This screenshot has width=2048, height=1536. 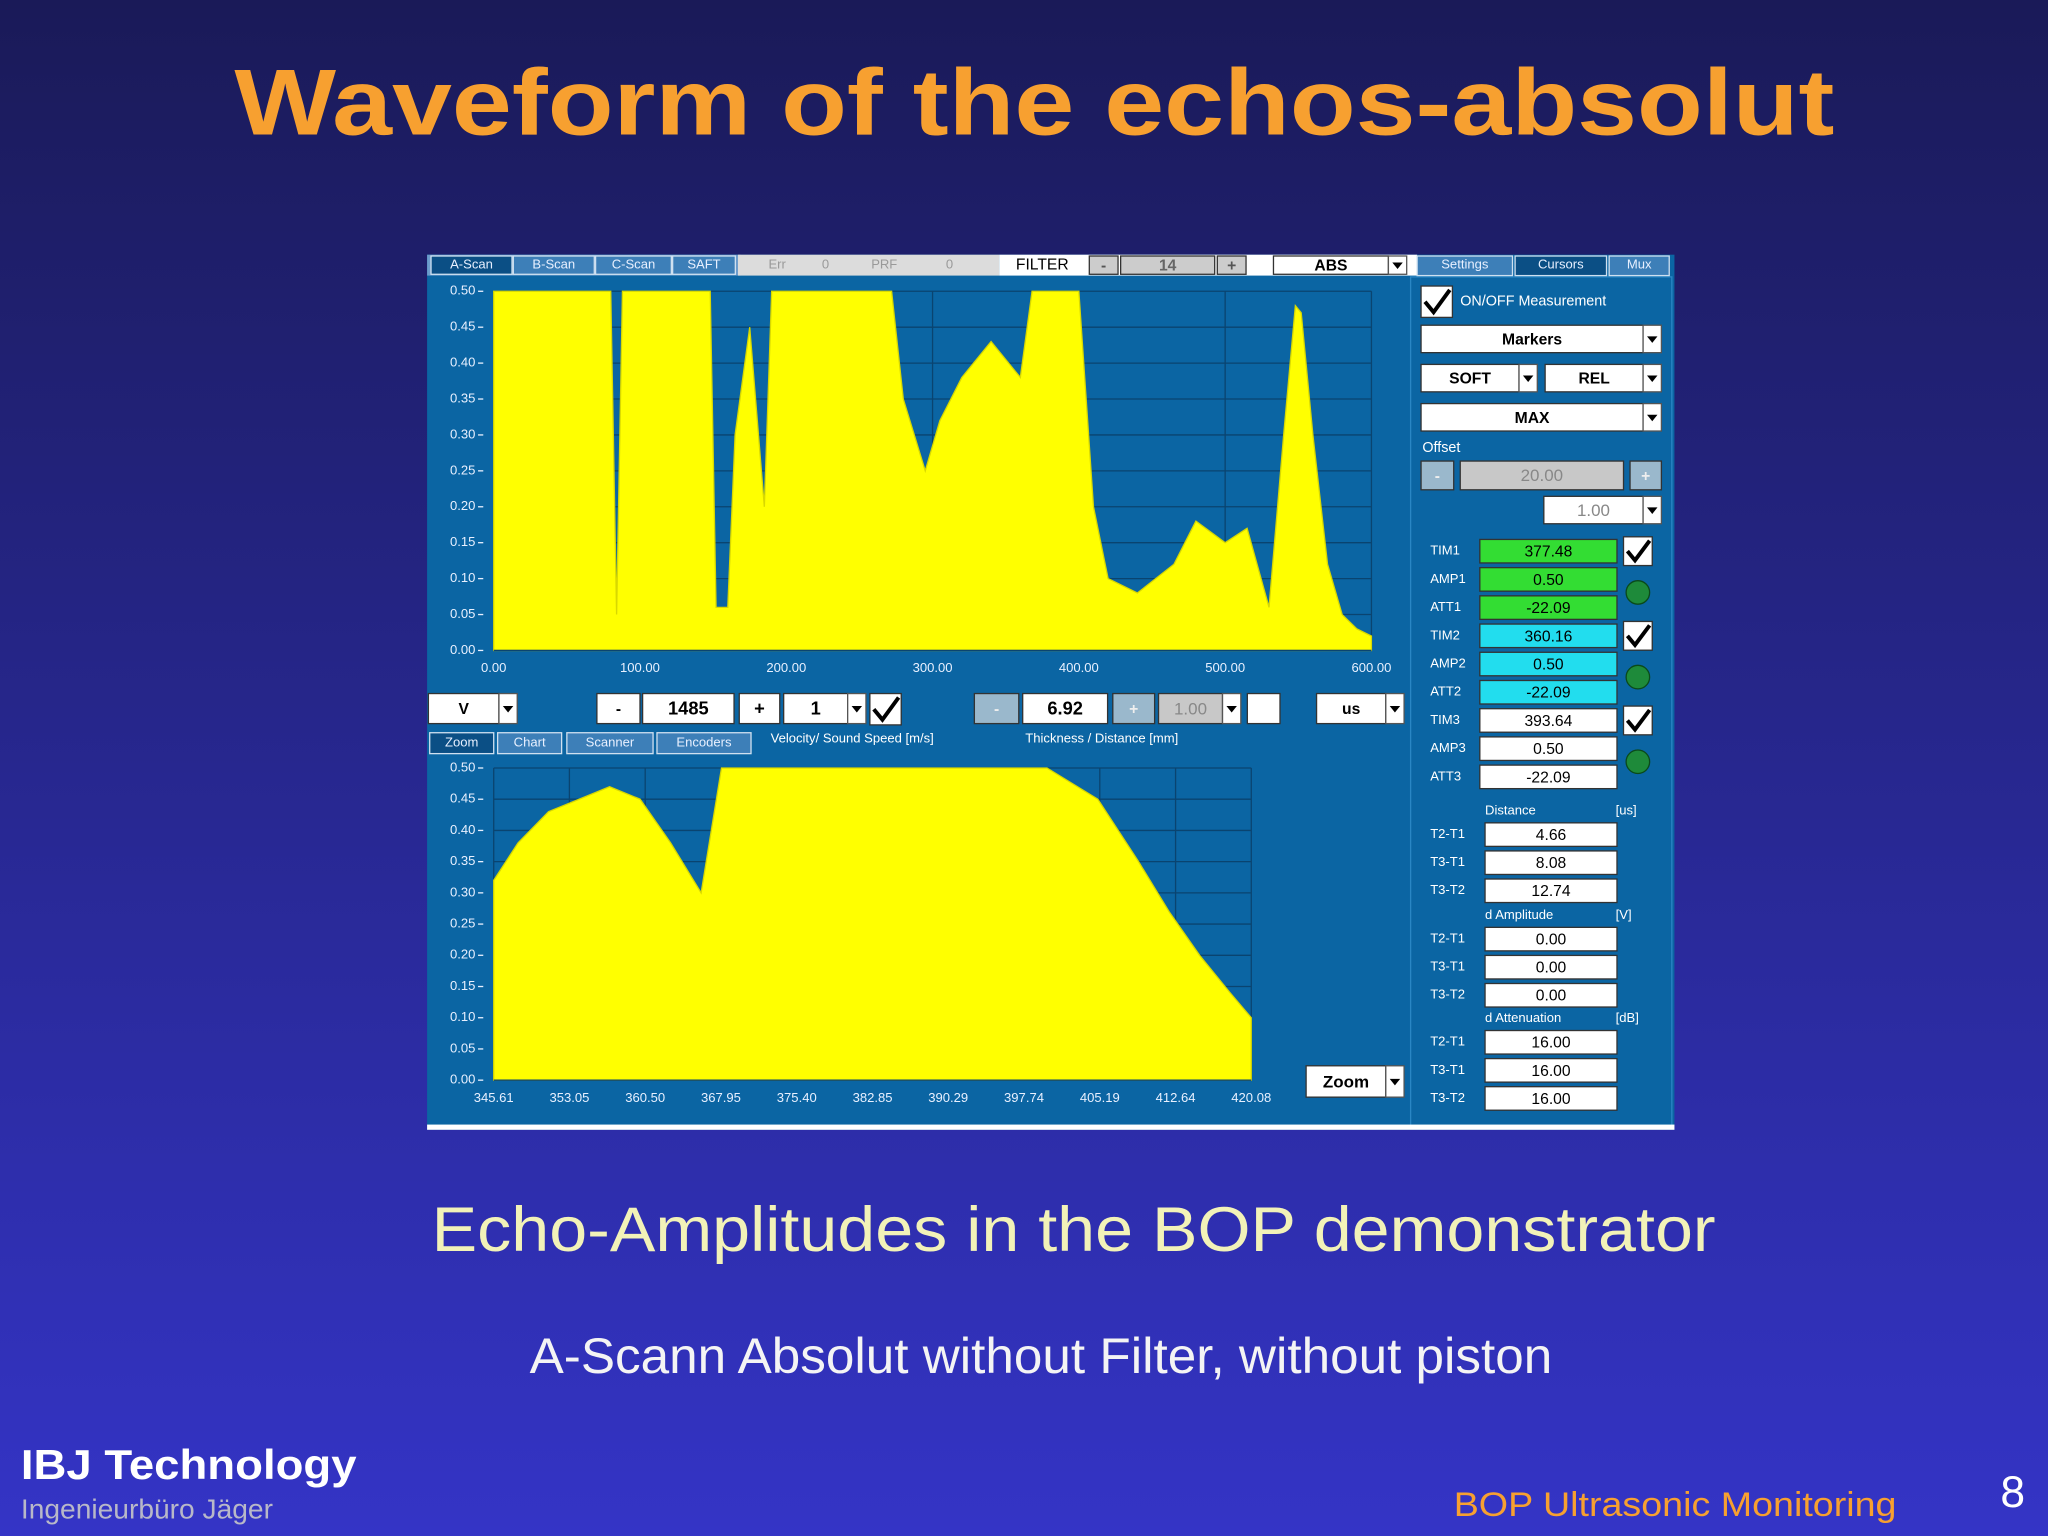 What do you see at coordinates (1532, 339) in the screenshot?
I see `markers-dropdown` at bounding box center [1532, 339].